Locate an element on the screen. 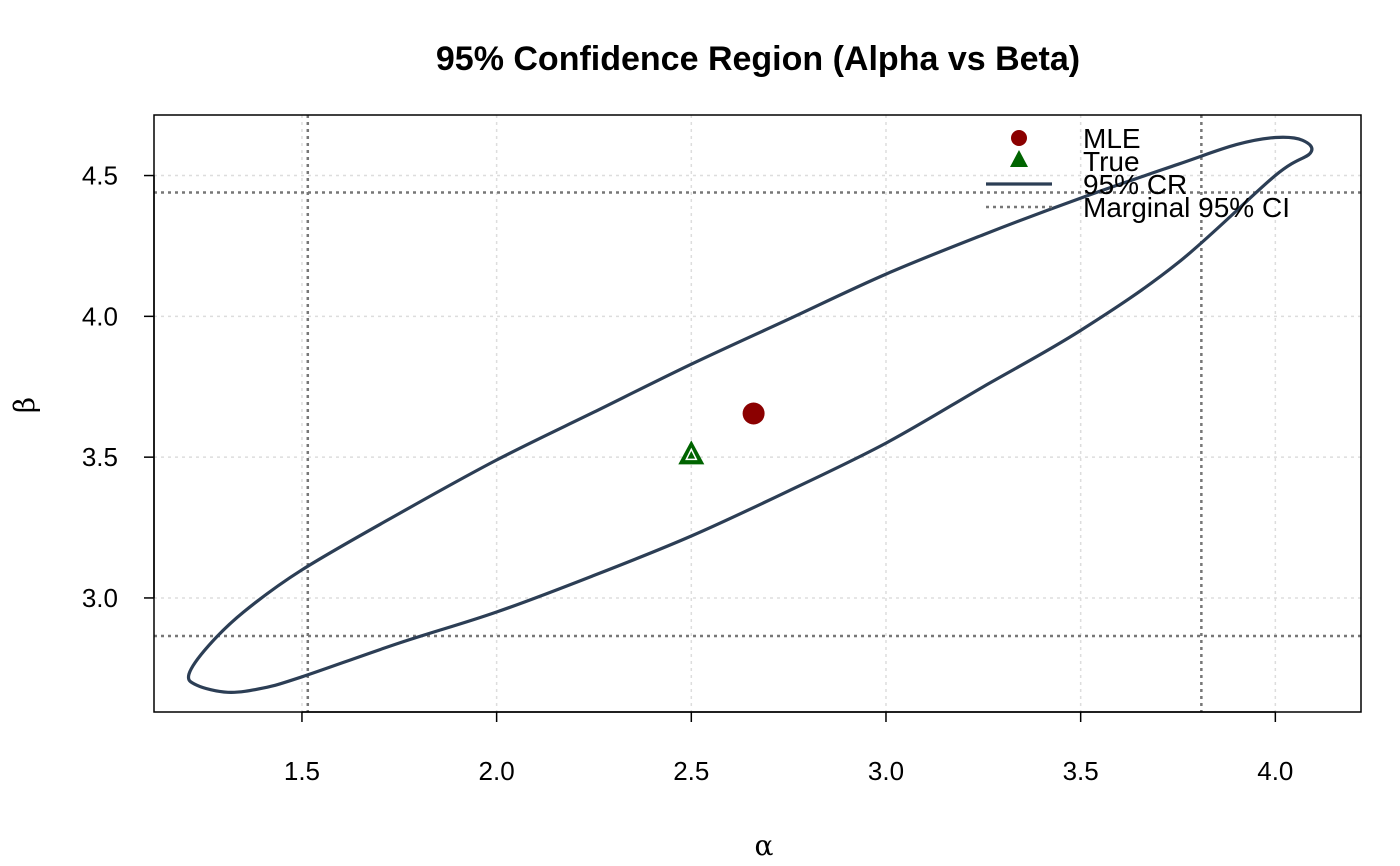 This screenshot has height=866, width=1400. x-tick-label: 3.0 is located at coordinates (886, 771).